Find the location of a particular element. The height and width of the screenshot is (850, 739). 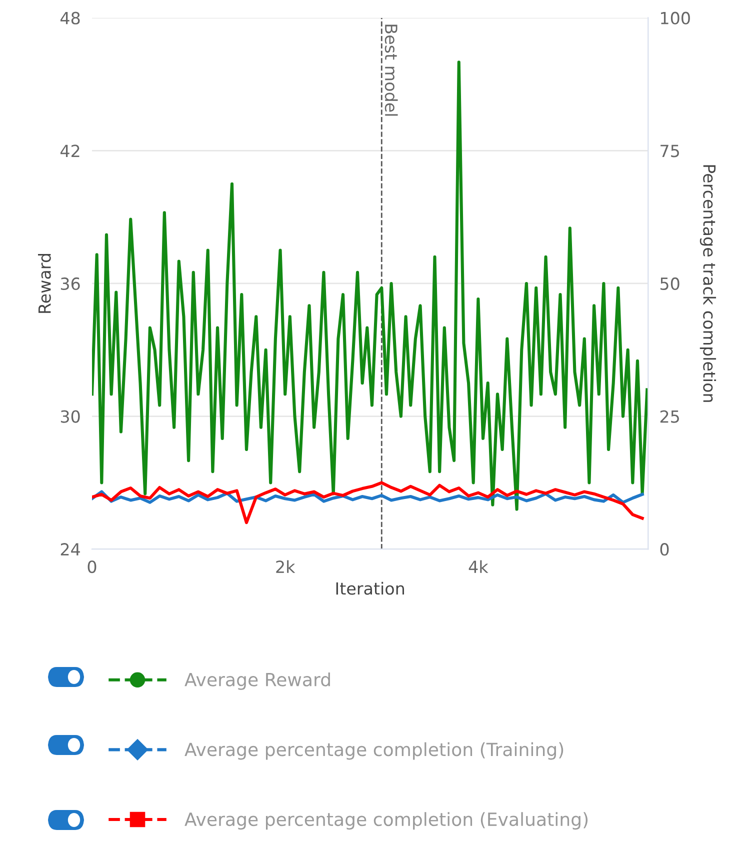

y-tick-label: 48 is located at coordinates (70, 18).